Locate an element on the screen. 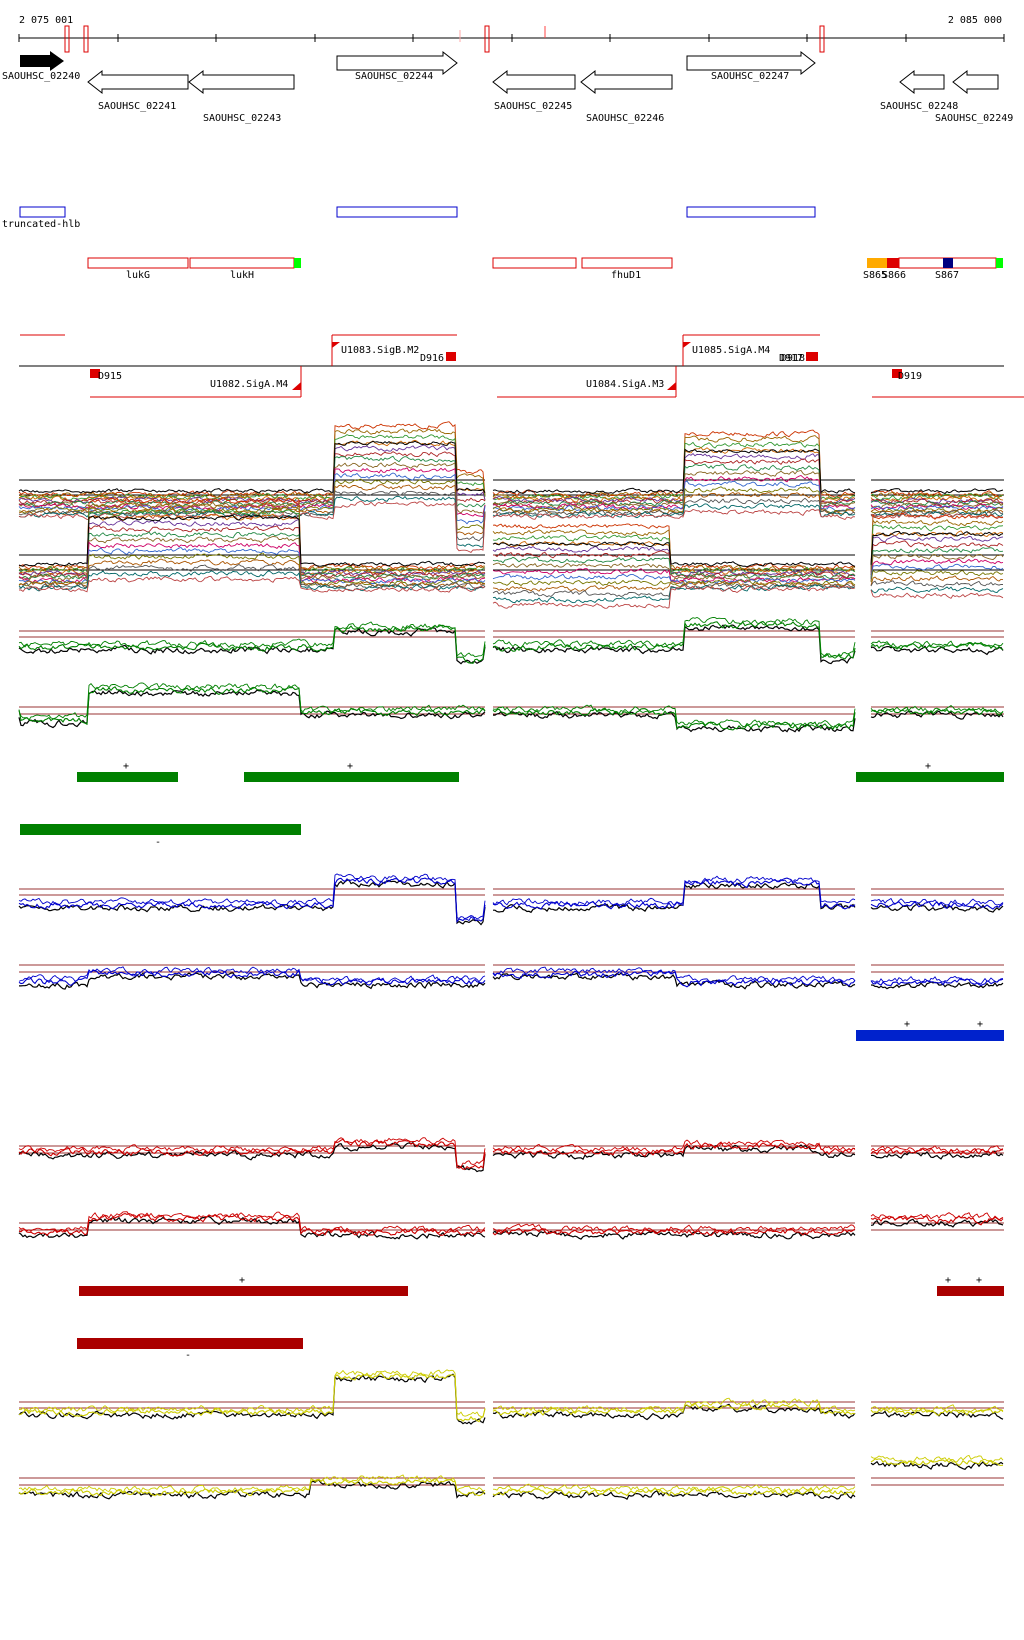 Image resolution: width=1024 pixels, height=1640 pixels. ruler-ticks is located at coordinates (511, 38).